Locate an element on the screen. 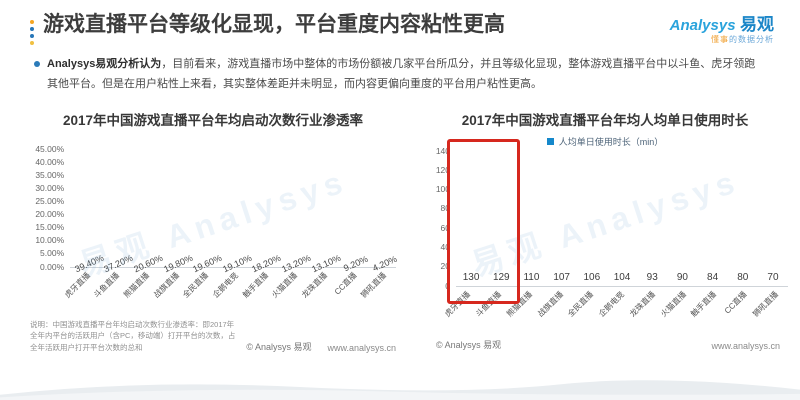 This screenshot has width=800, height=400. y-axis-tick: 35.00% is located at coordinates (50, 174).